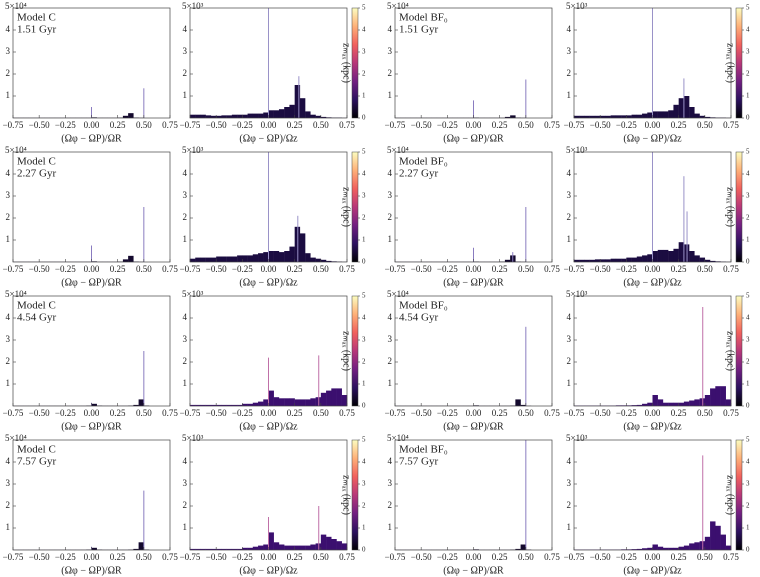 This screenshot has width=760, height=577. What do you see at coordinates (36, 162) in the screenshot?
I see `panel-title: Model C` at bounding box center [36, 162].